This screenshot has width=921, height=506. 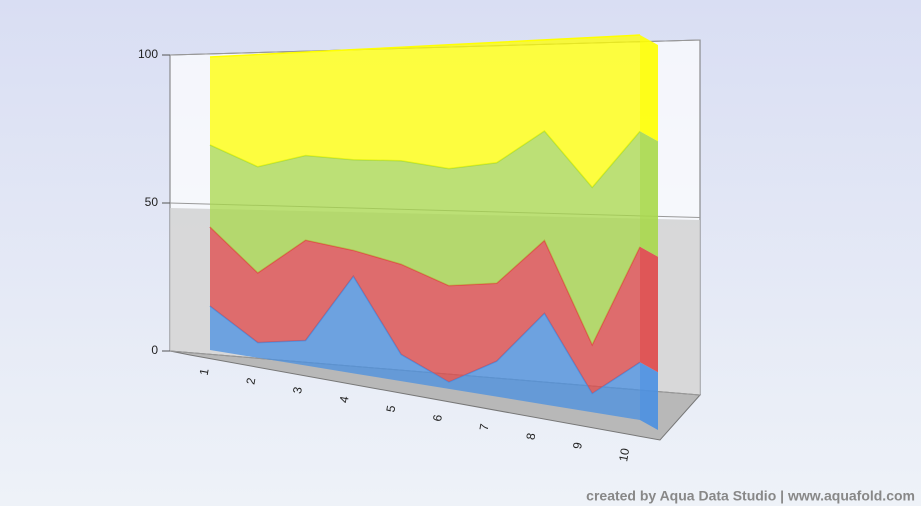 What do you see at coordinates (530, 436) in the screenshot?
I see `x-tick-label: 8` at bounding box center [530, 436].